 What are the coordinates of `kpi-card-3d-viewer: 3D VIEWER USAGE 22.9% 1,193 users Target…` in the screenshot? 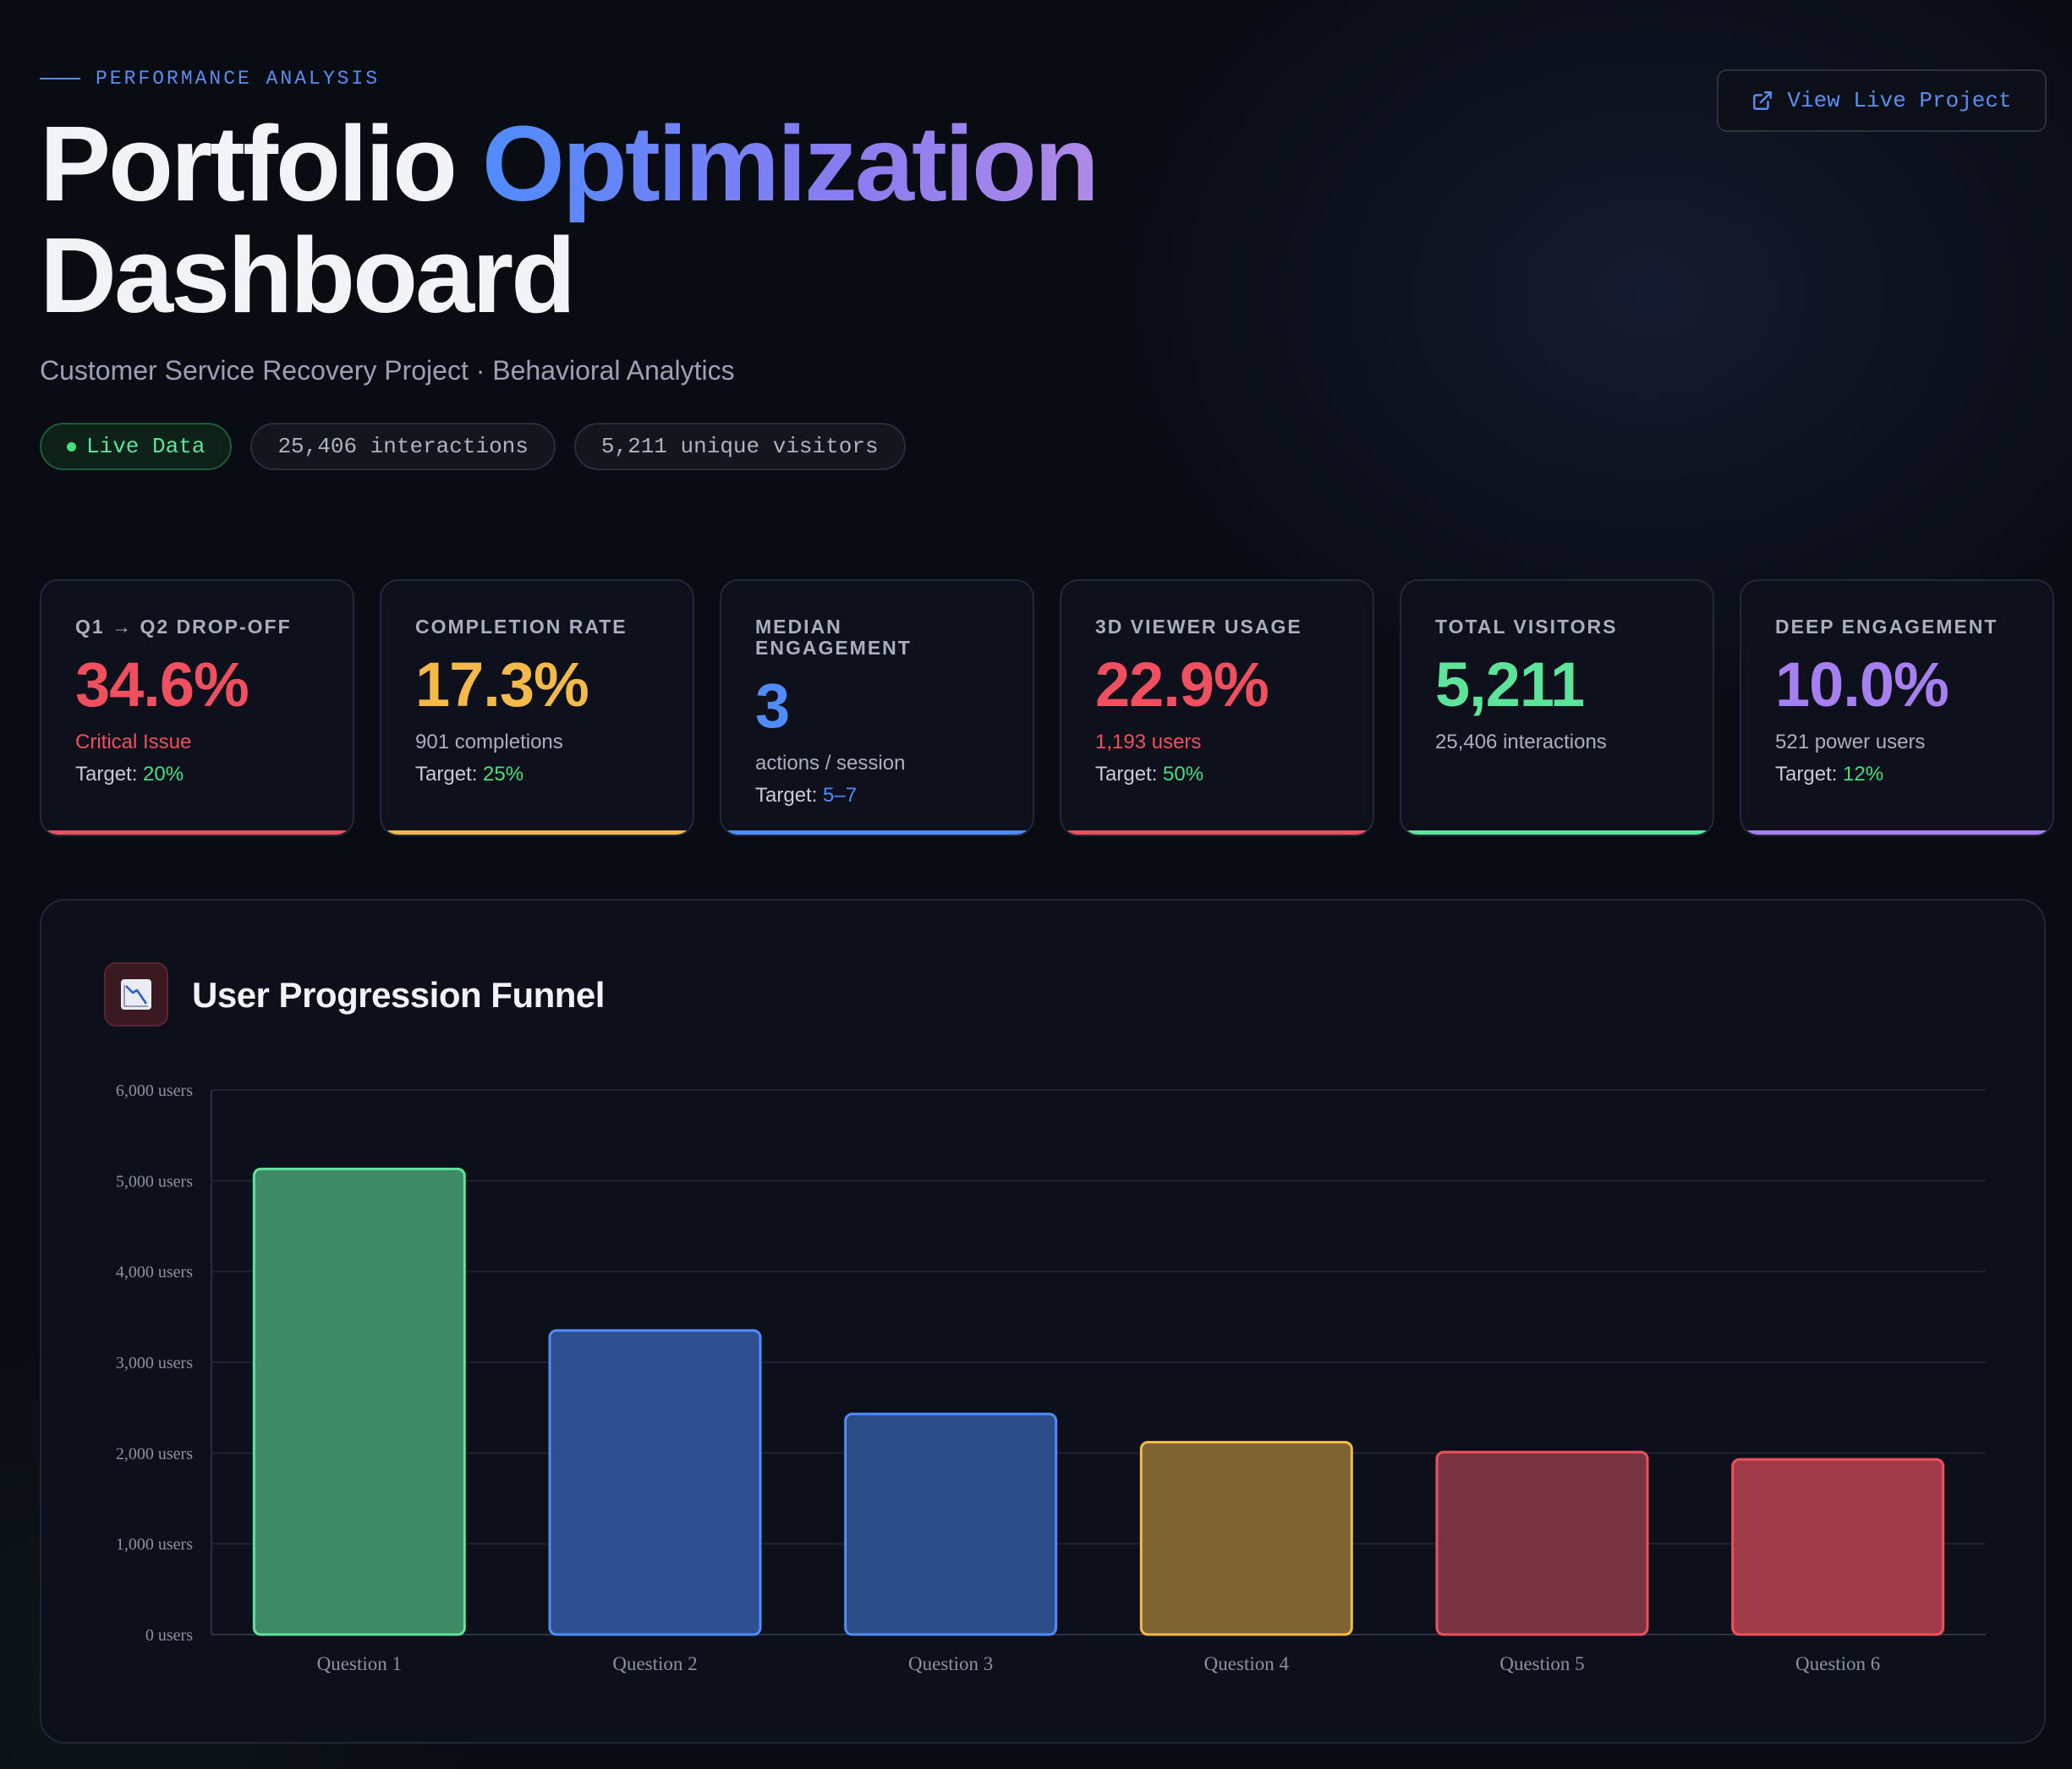 It's located at (1217, 708).